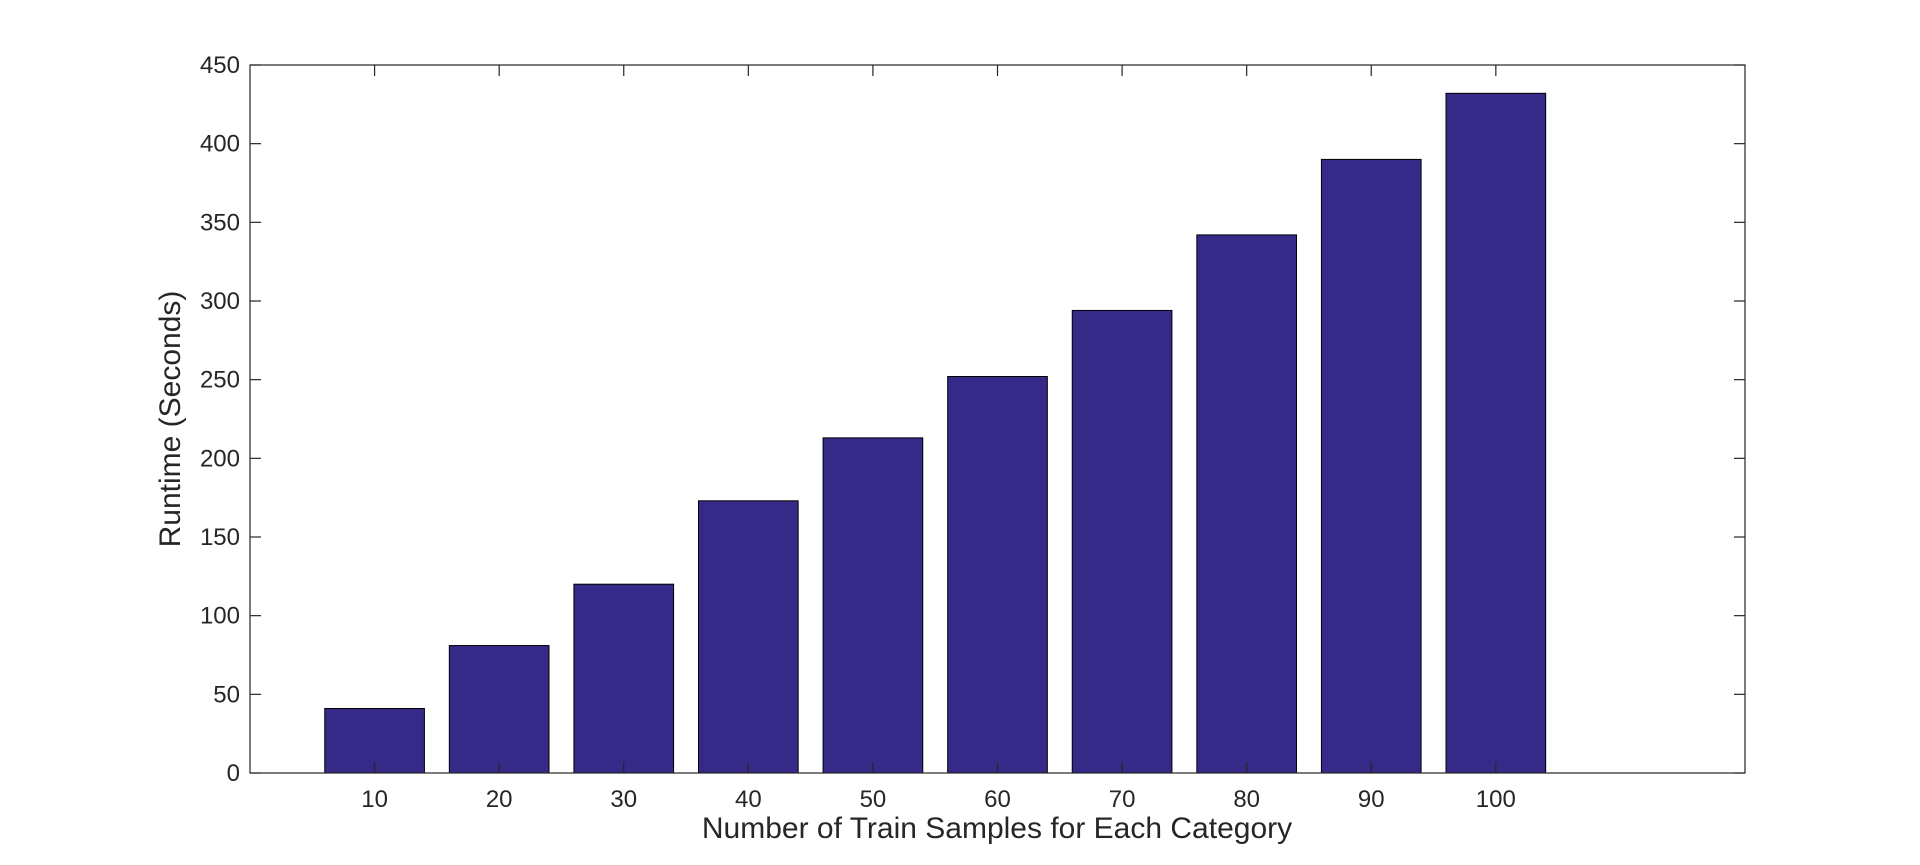  What do you see at coordinates (220, 458) in the screenshot?
I see `y-tick-label: 200` at bounding box center [220, 458].